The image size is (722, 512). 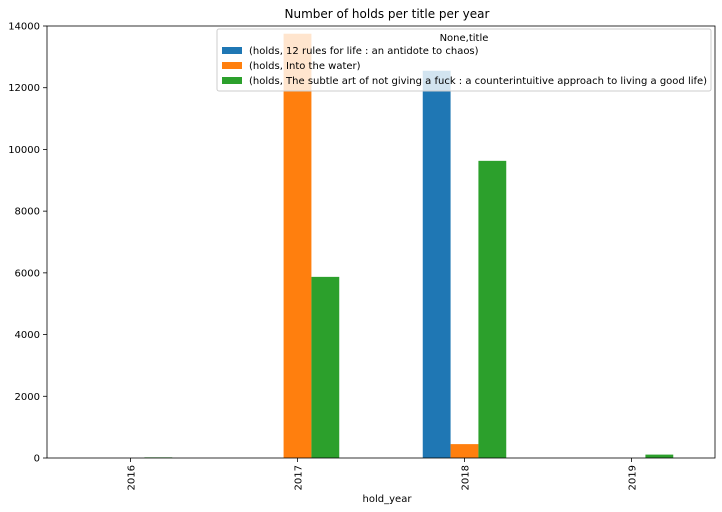 What do you see at coordinates (24, 88) in the screenshot?
I see `y-tick-label-12000: 12000` at bounding box center [24, 88].